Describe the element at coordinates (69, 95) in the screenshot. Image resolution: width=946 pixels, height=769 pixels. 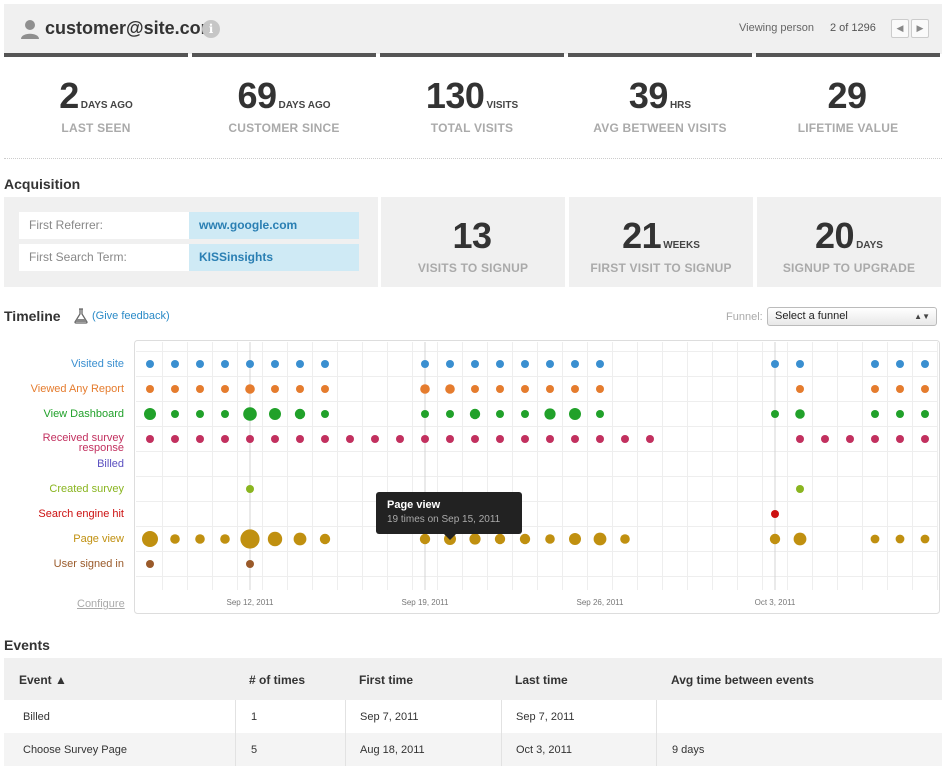
I see `stat-value: 2` at that location.